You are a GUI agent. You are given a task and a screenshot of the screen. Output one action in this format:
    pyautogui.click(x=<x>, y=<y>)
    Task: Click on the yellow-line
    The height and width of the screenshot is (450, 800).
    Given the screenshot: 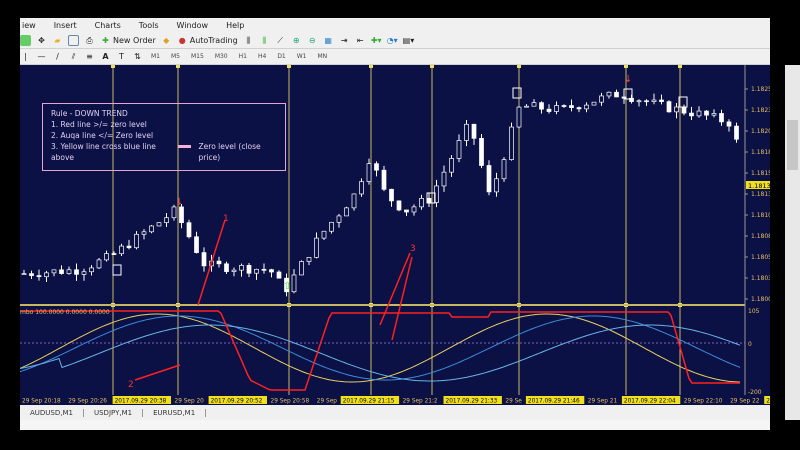 What is the action you would take?
    pyautogui.click(x=380, y=348)
    